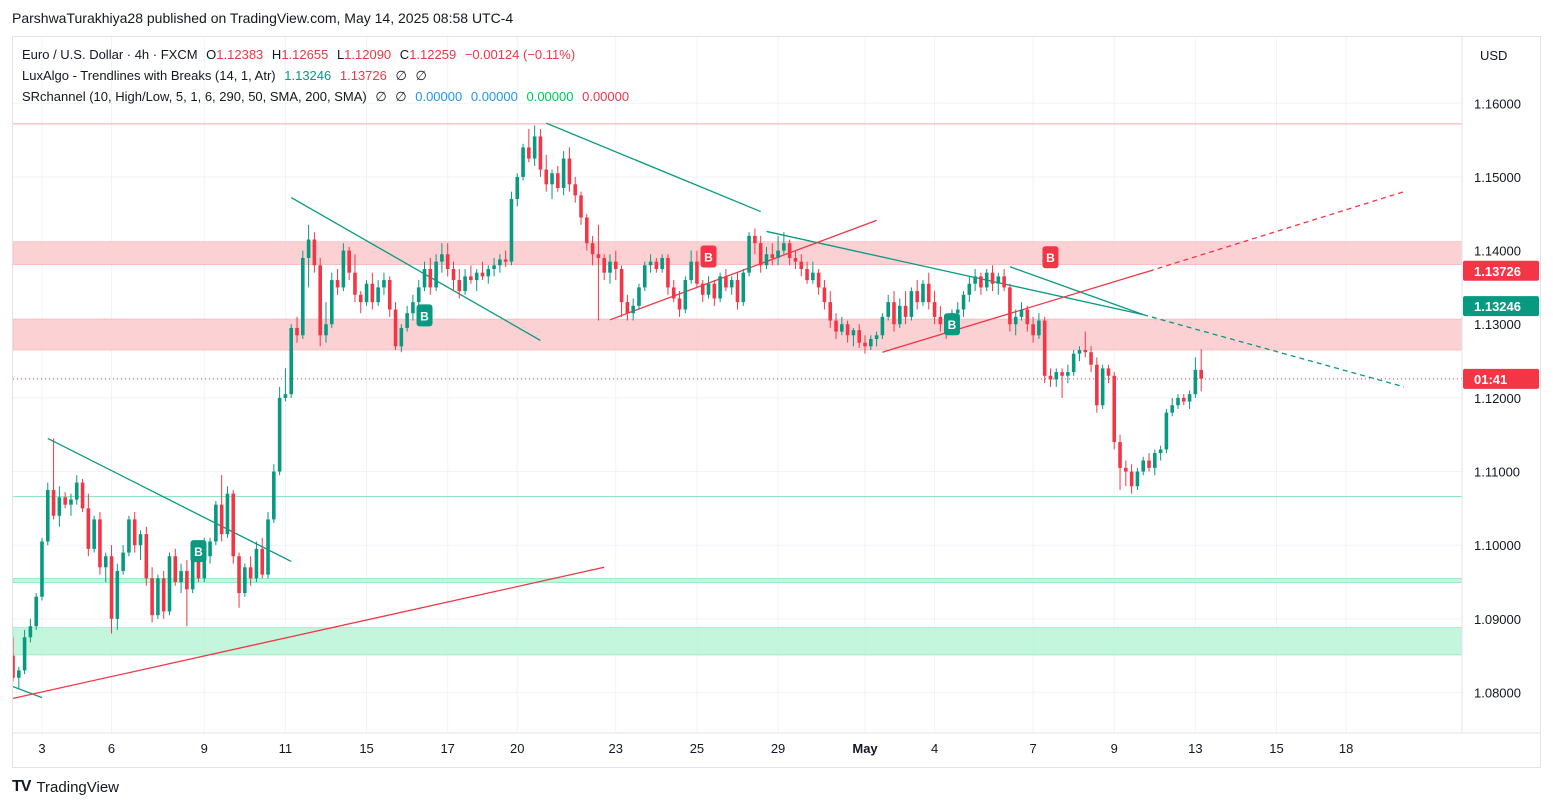 Image resolution: width=1553 pixels, height=810 pixels. I want to click on tradingview-footer: TV TradingView, so click(65, 787).